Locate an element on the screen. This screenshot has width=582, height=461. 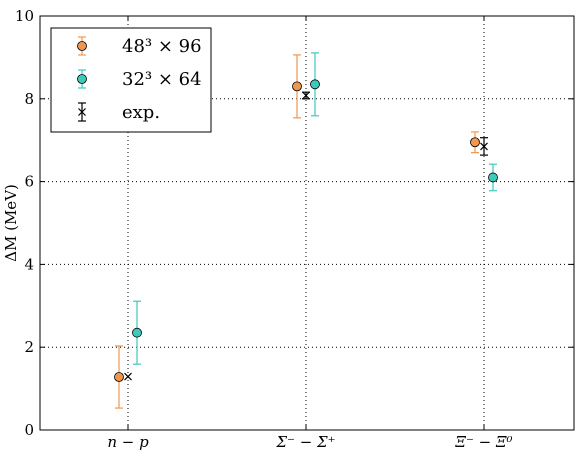
x-tick-label: n − p is located at coordinates (128, 442).